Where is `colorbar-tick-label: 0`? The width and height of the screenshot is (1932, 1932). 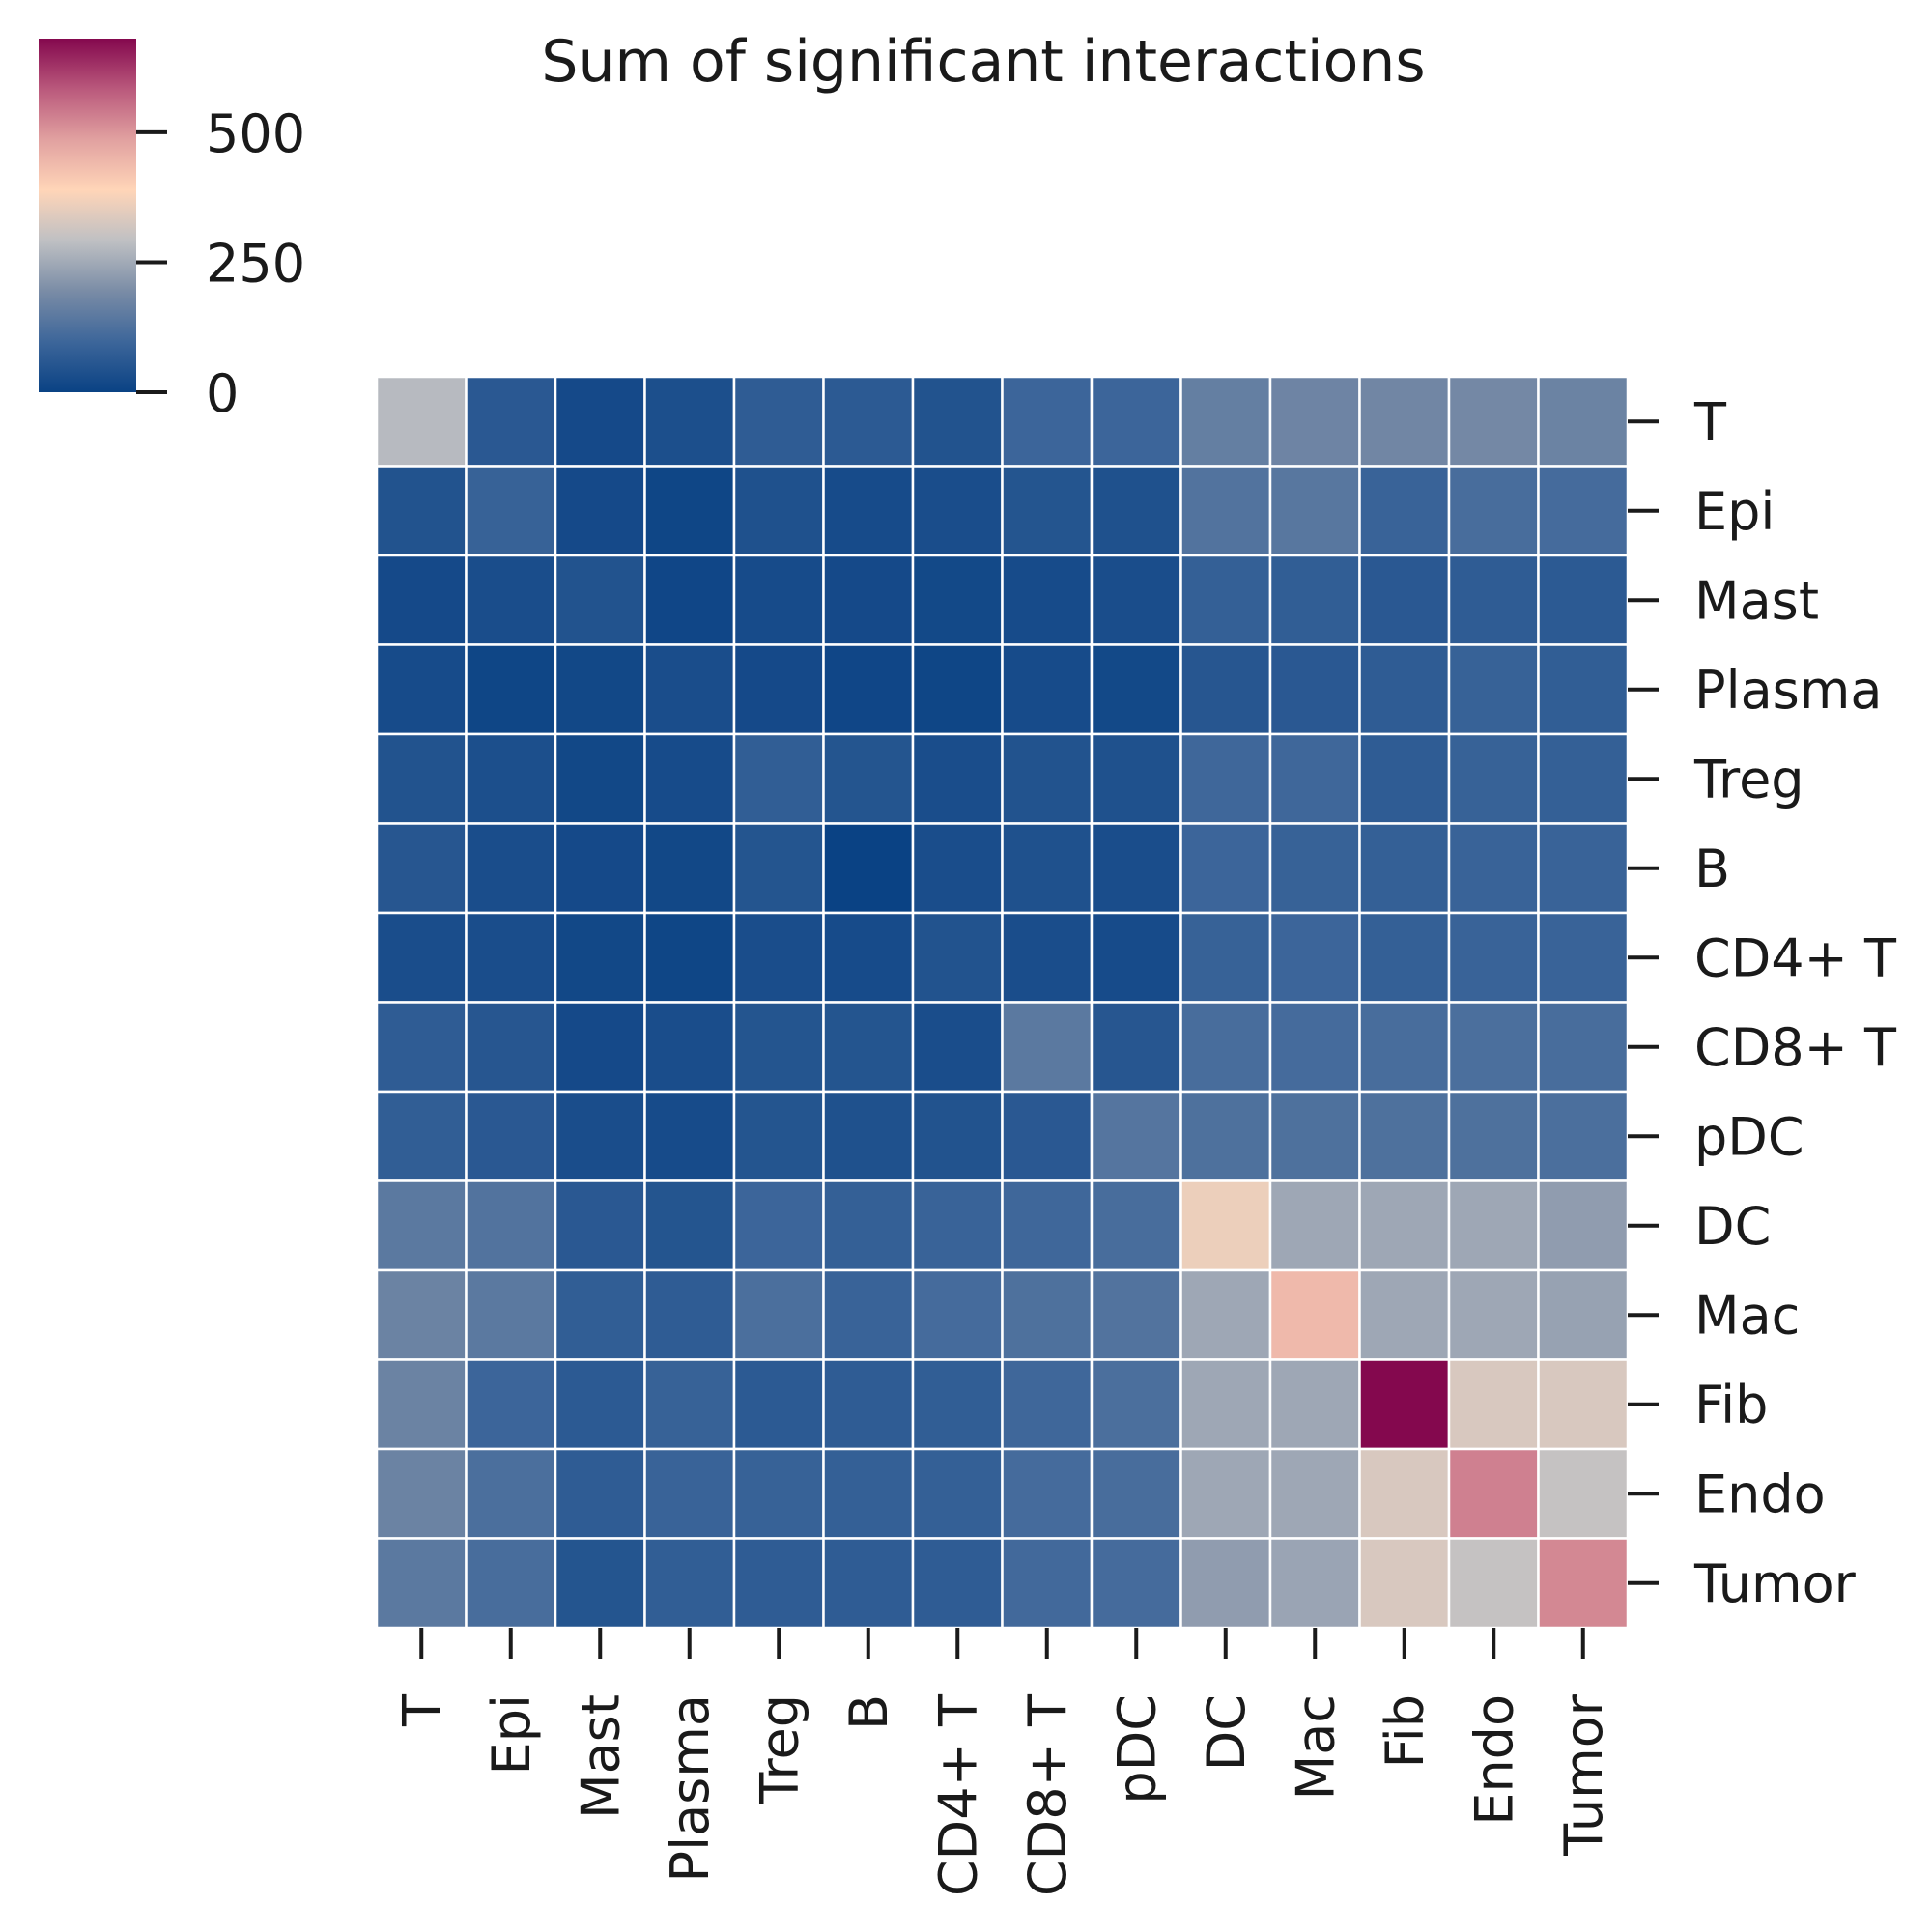 colorbar-tick-label: 0 is located at coordinates (222, 393).